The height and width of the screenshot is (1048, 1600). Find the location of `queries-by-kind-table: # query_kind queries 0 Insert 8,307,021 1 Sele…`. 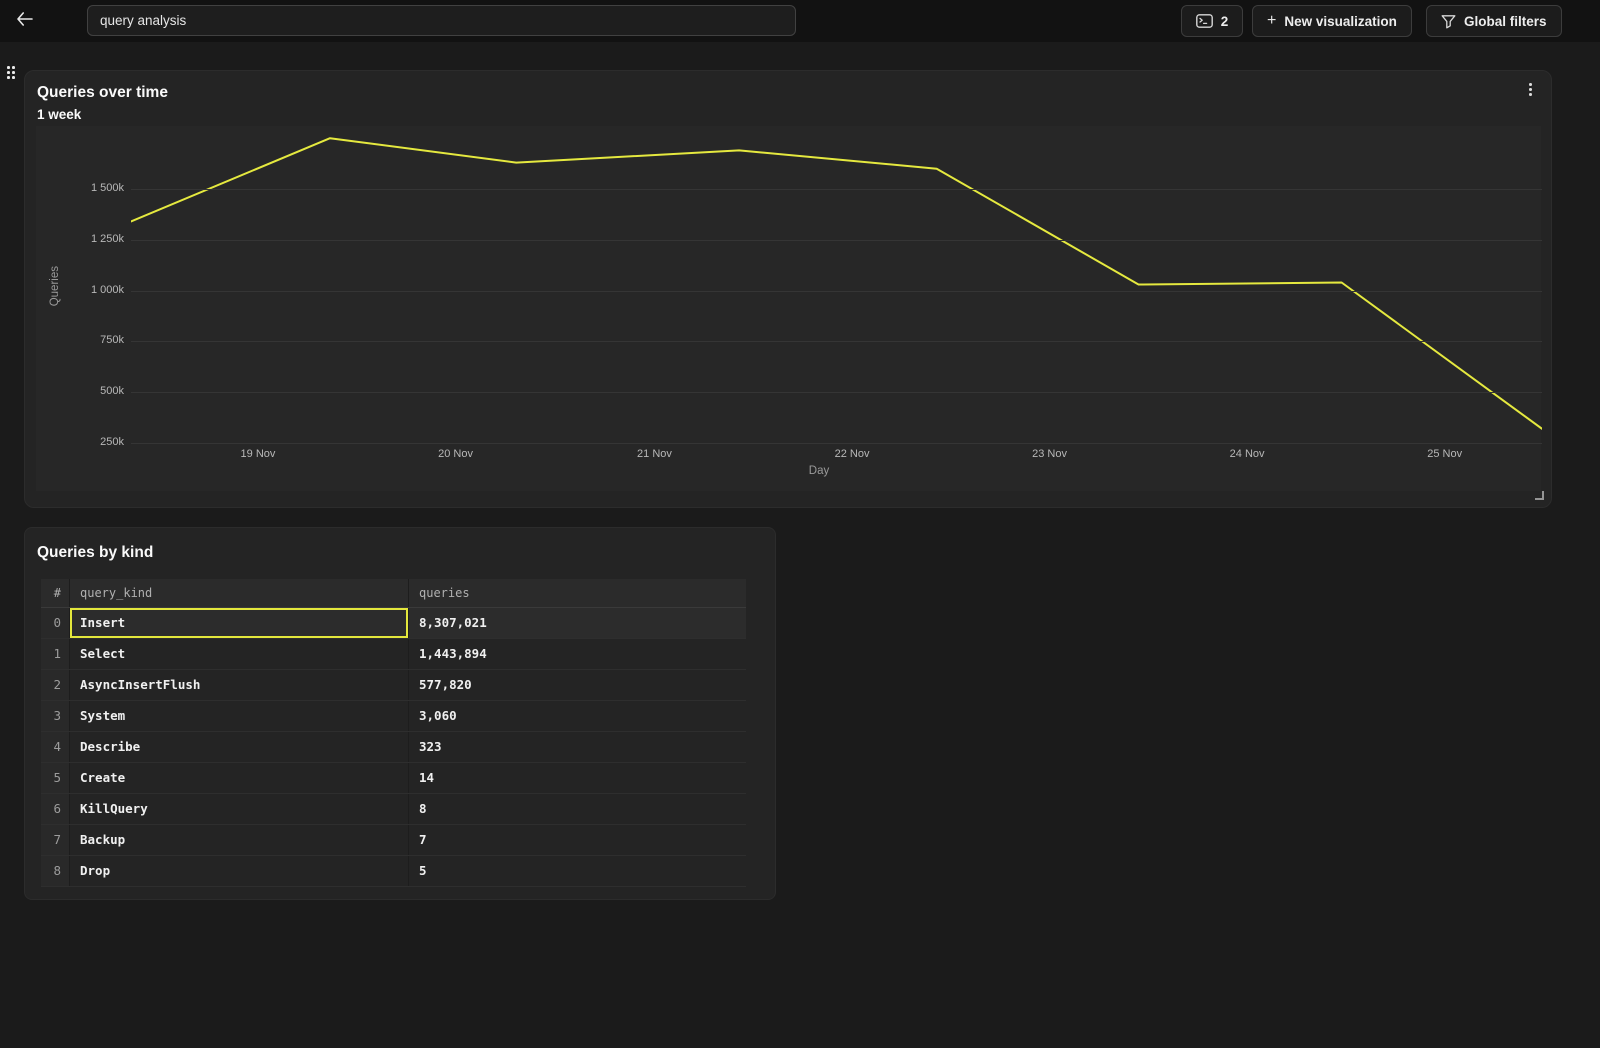

queries-by-kind-table: # query_kind queries 0 Insert 8,307,021 1 Sele… is located at coordinates (393, 733).